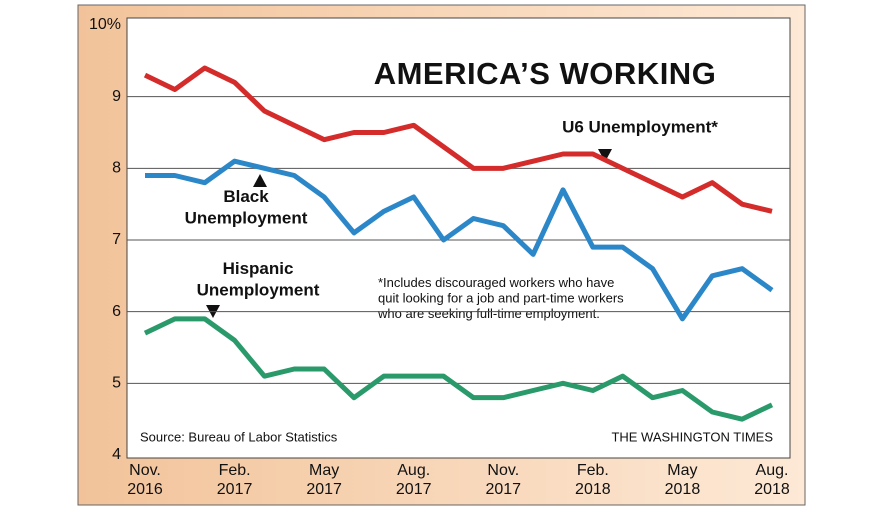 This screenshot has height=512, width=878. Describe the element at coordinates (503, 480) in the screenshot. I see `x-tick-label: Nov. 2017` at that location.